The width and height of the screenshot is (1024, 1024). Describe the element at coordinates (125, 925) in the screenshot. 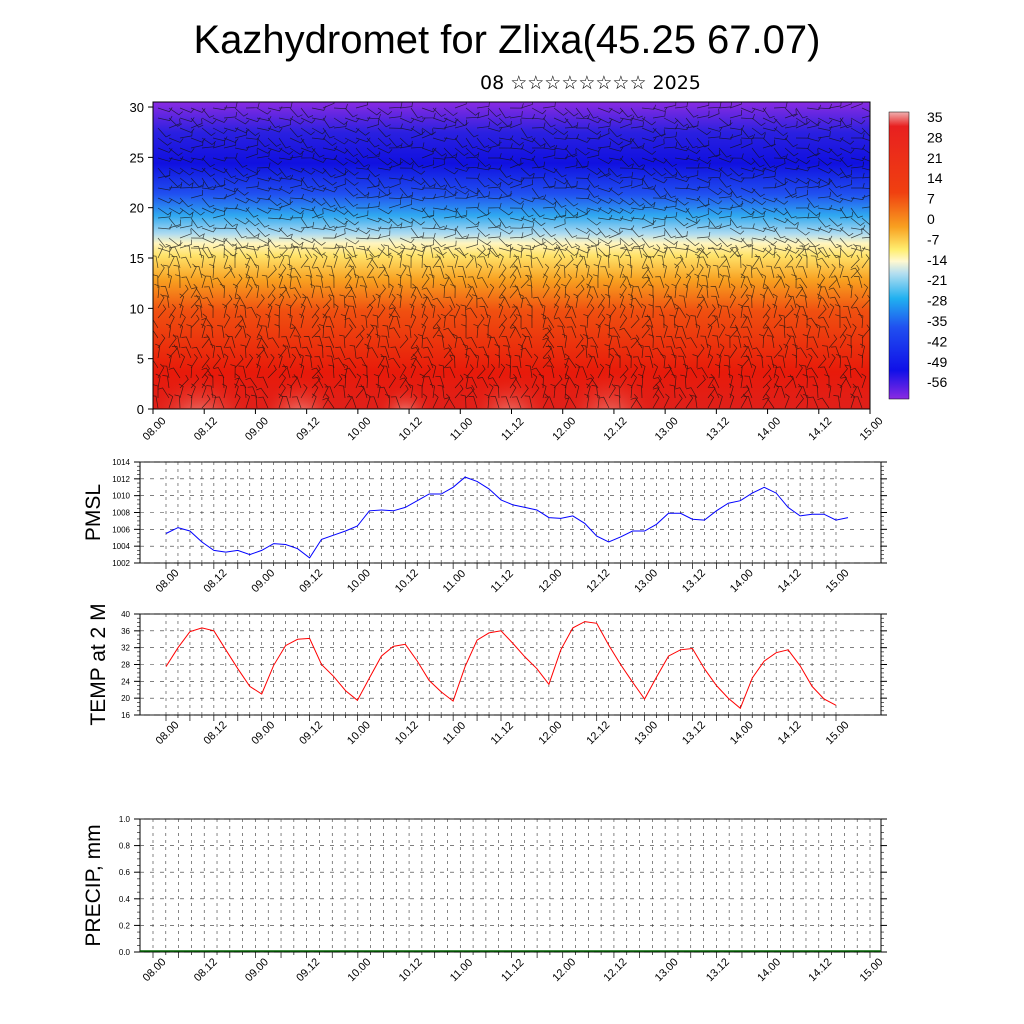

I see `y-tick-label: 0.2` at that location.